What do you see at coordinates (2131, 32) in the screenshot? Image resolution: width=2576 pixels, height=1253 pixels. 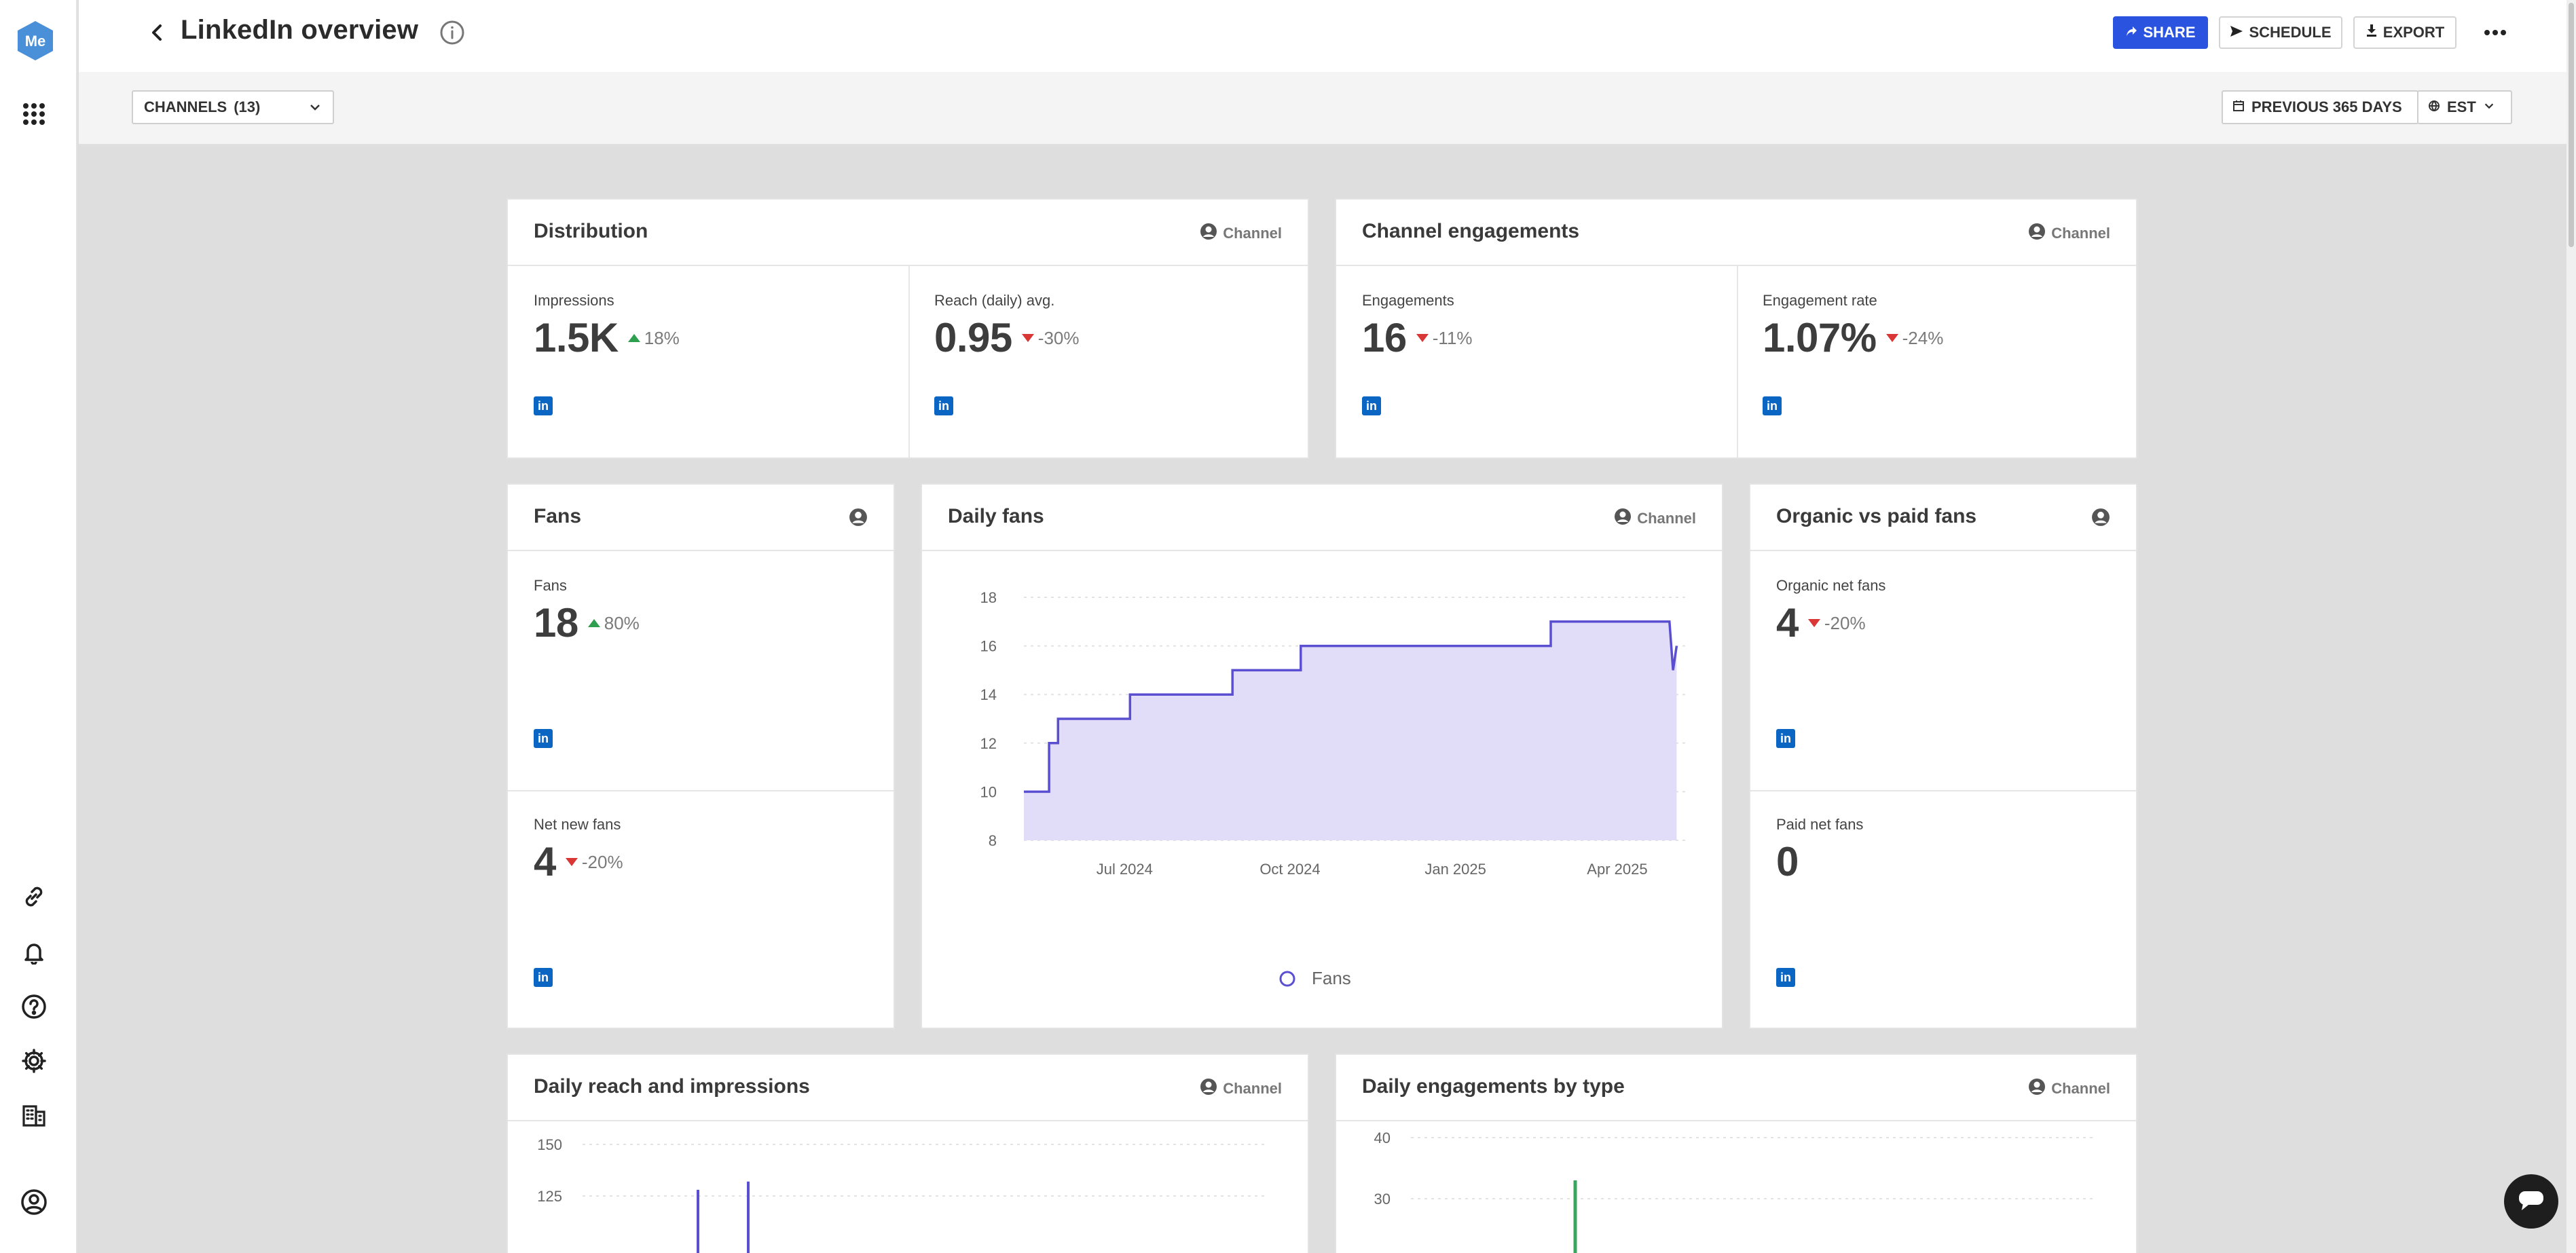 I see `share-icon` at bounding box center [2131, 32].